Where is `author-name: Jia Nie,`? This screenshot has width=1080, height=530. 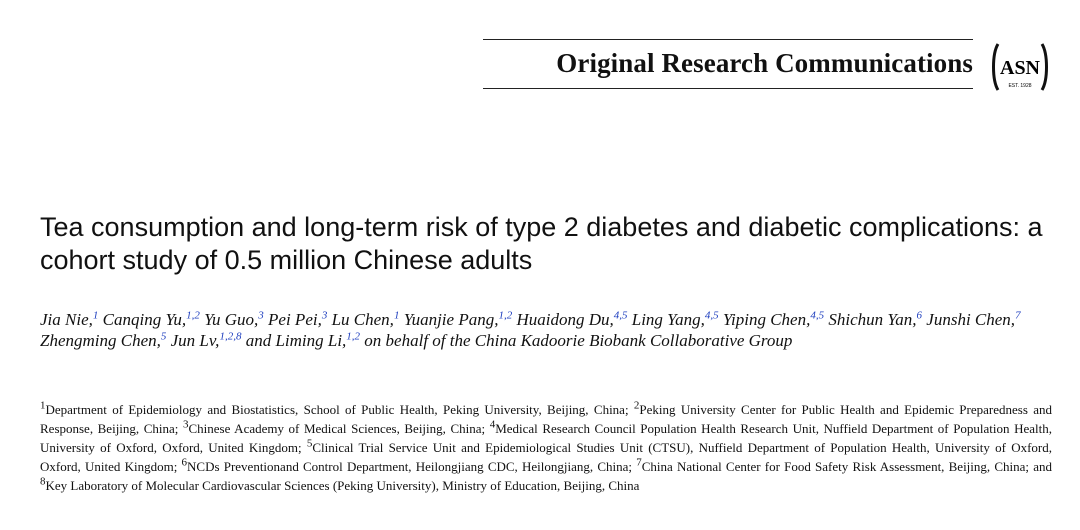 author-name: Jia Nie, is located at coordinates (66, 319).